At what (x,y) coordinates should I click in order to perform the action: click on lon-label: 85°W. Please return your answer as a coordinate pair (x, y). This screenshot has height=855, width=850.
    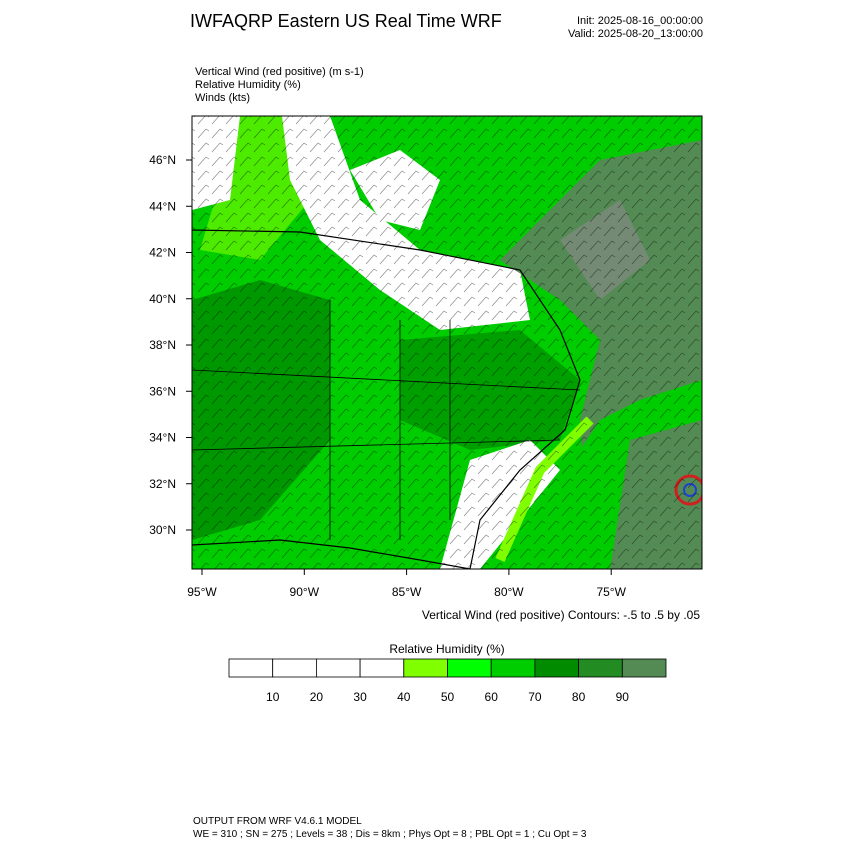
    Looking at the image, I should click on (407, 592).